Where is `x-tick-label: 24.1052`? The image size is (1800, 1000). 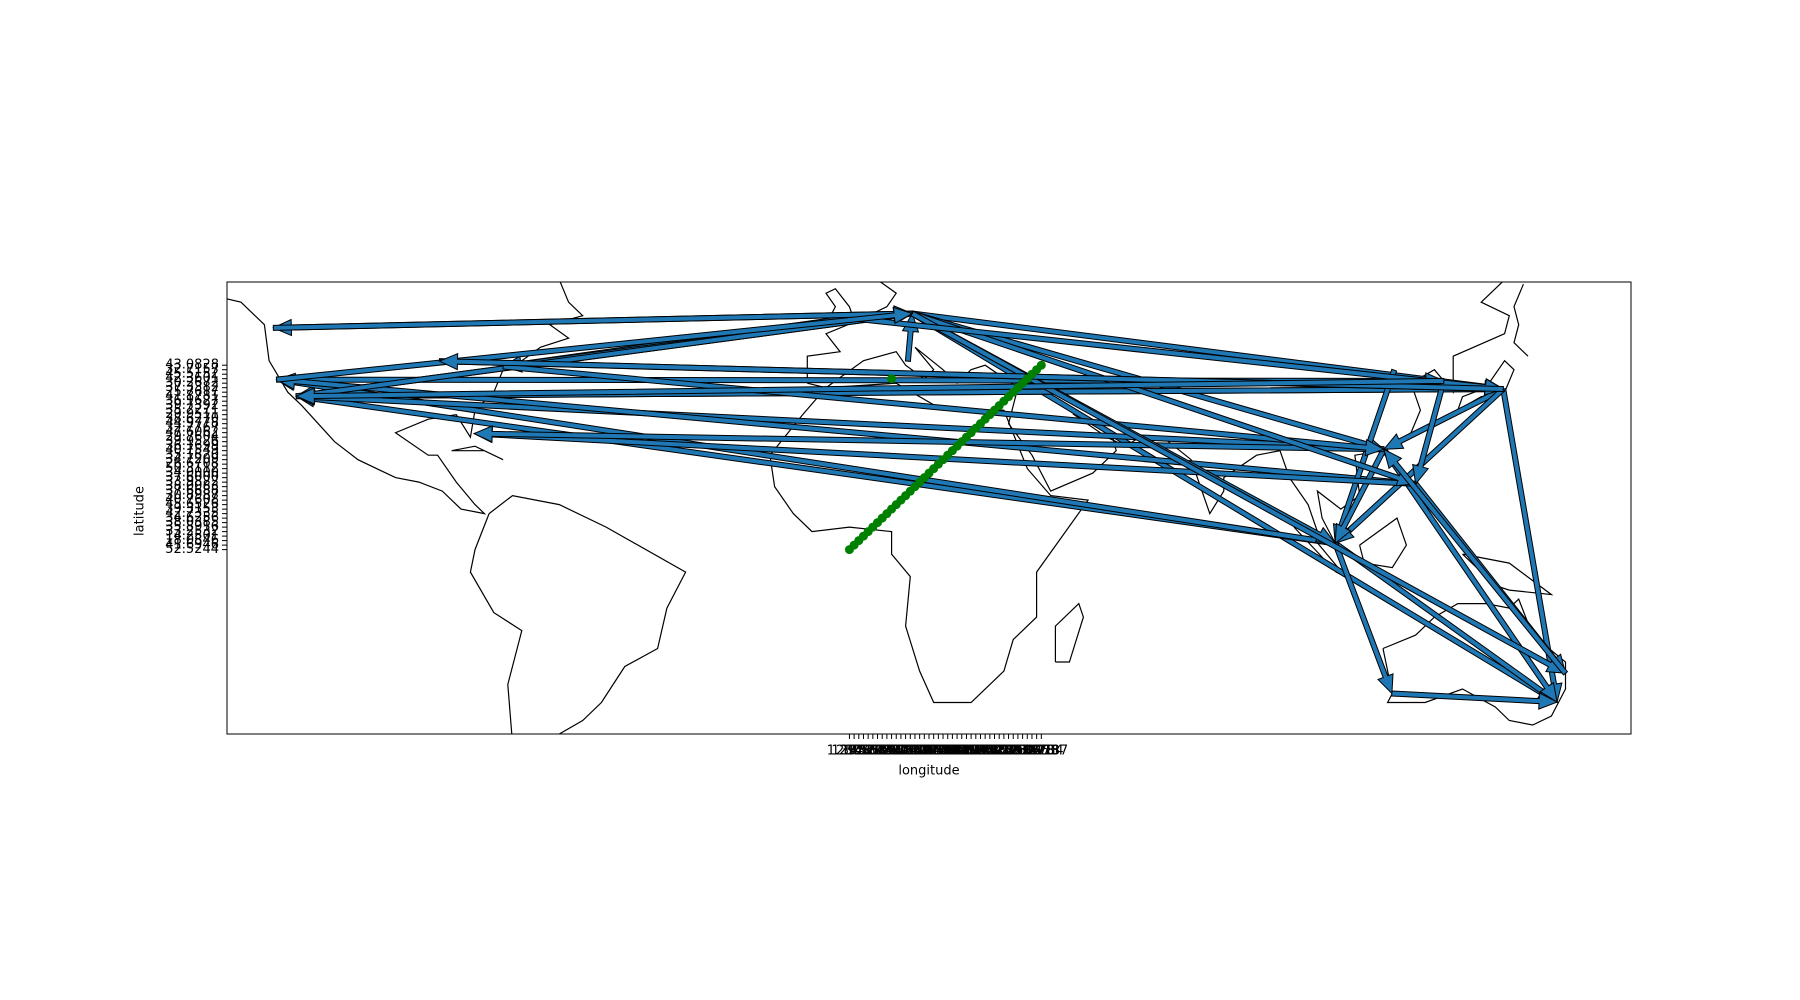 x-tick-label: 24.1052 is located at coordinates (1009, 751).